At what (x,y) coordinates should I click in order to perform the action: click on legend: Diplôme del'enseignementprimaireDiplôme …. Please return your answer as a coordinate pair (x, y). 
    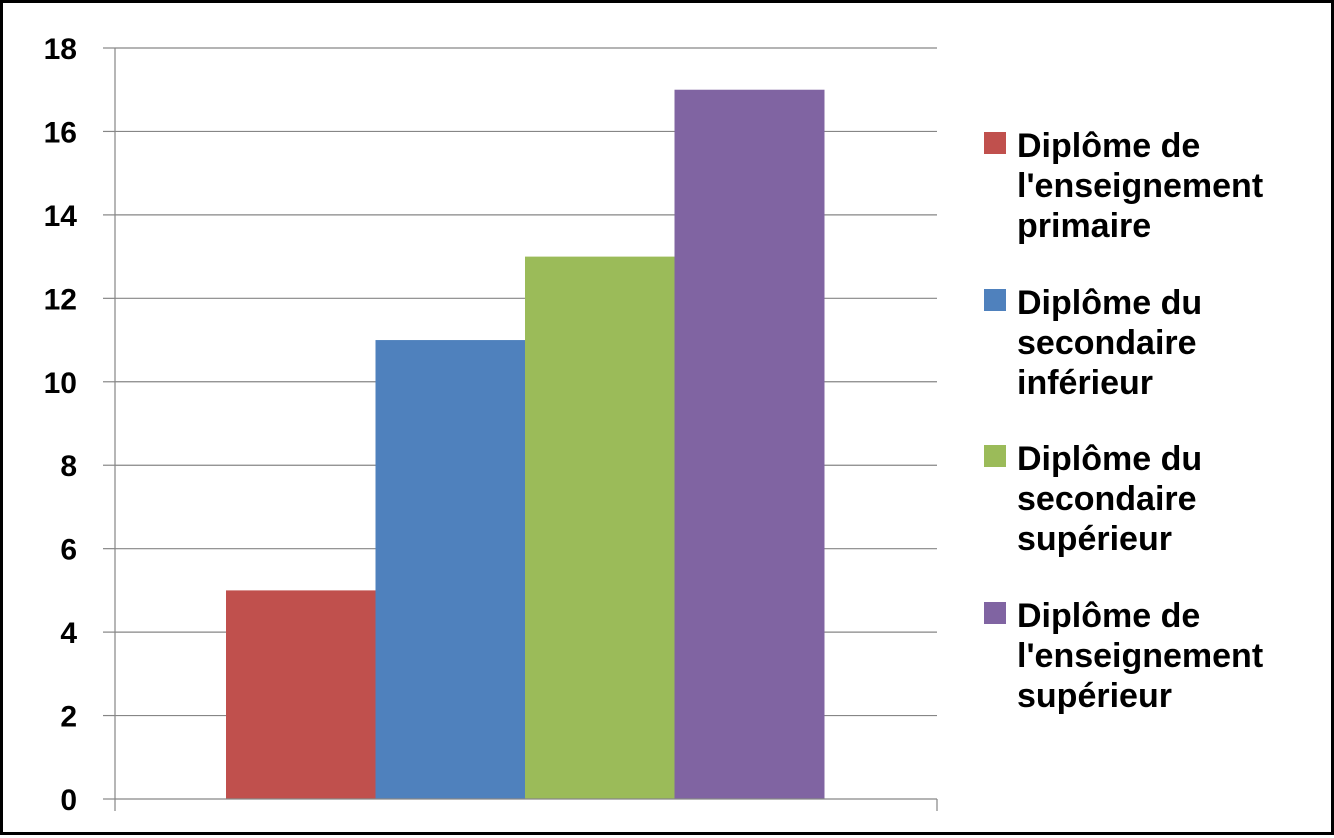
    Looking at the image, I should click on (1123, 421).